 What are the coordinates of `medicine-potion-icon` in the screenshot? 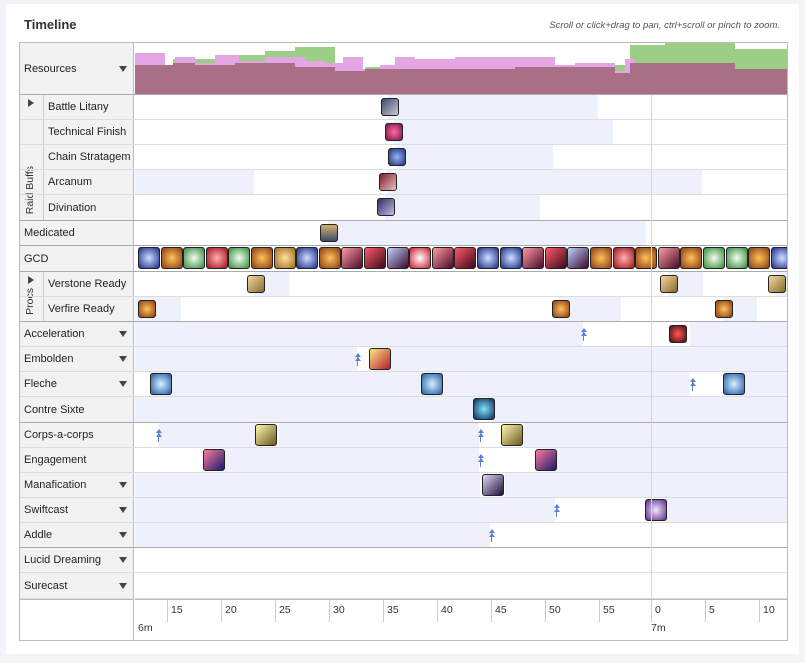 It's located at (329, 233).